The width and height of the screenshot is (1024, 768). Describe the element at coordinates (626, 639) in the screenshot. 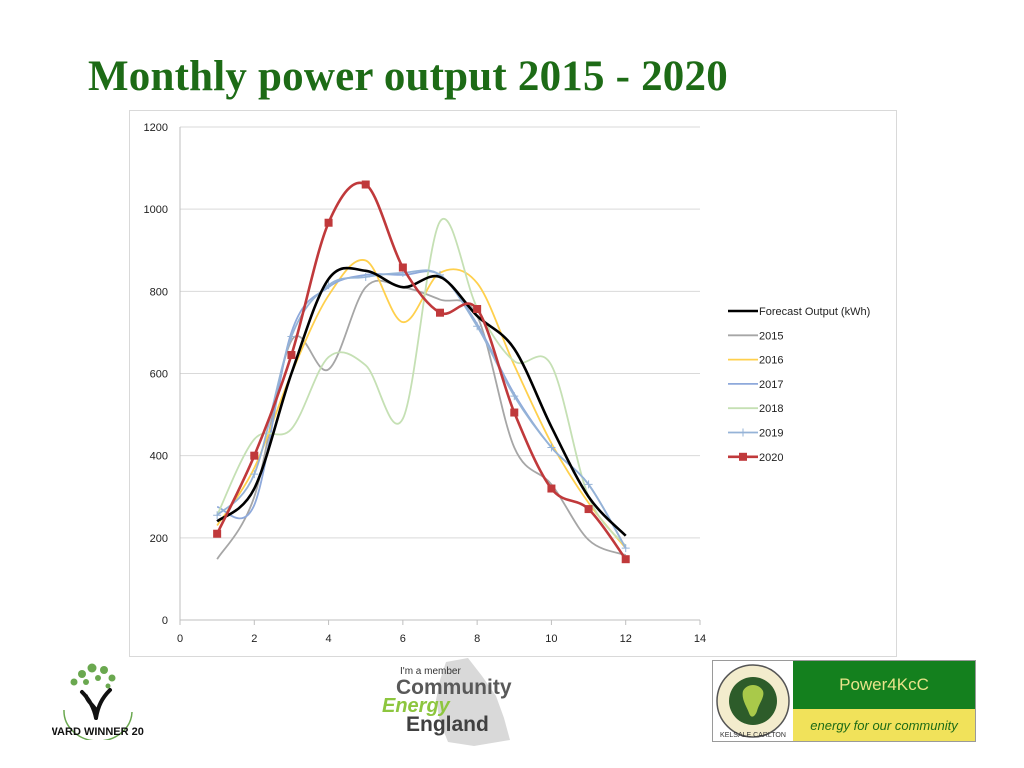

I see `x-tick-label: 12` at that location.